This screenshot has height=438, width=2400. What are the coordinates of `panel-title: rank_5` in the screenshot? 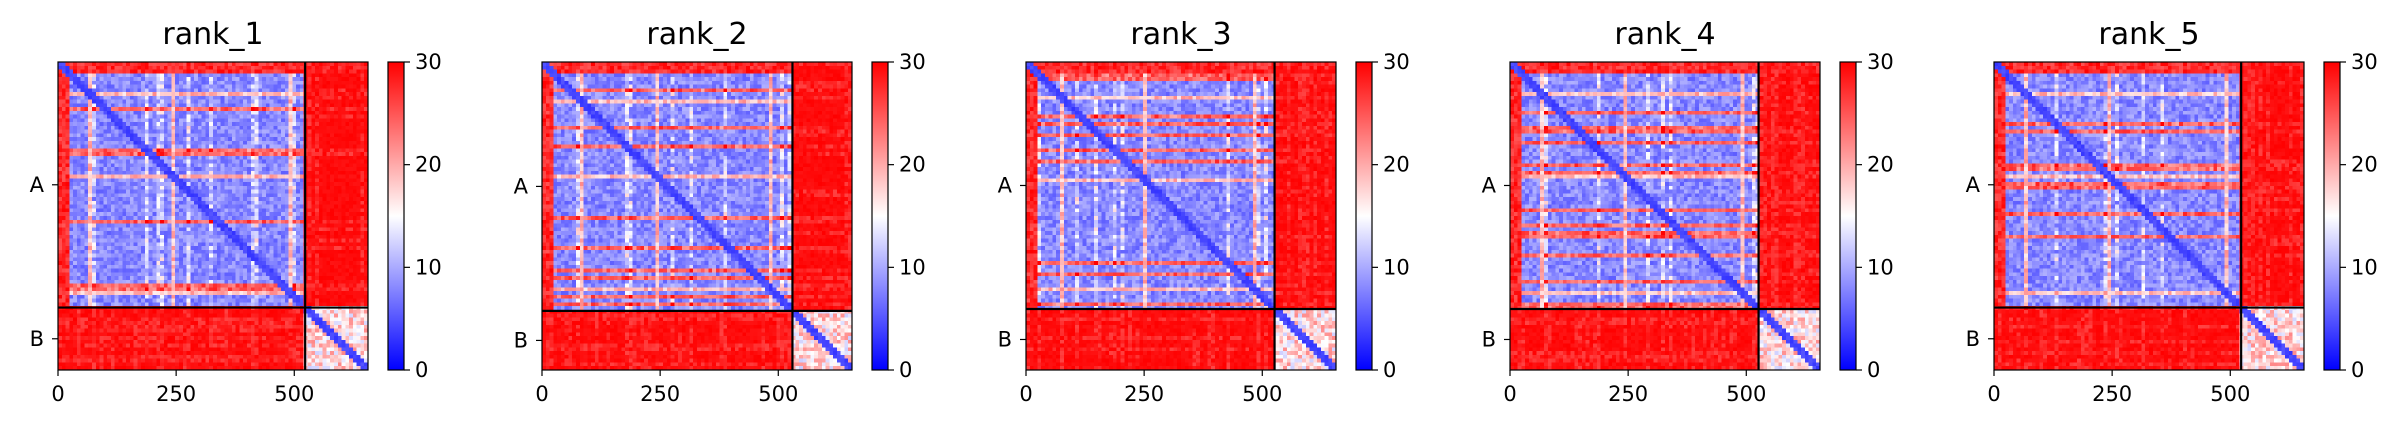 It's located at (2148, 34).